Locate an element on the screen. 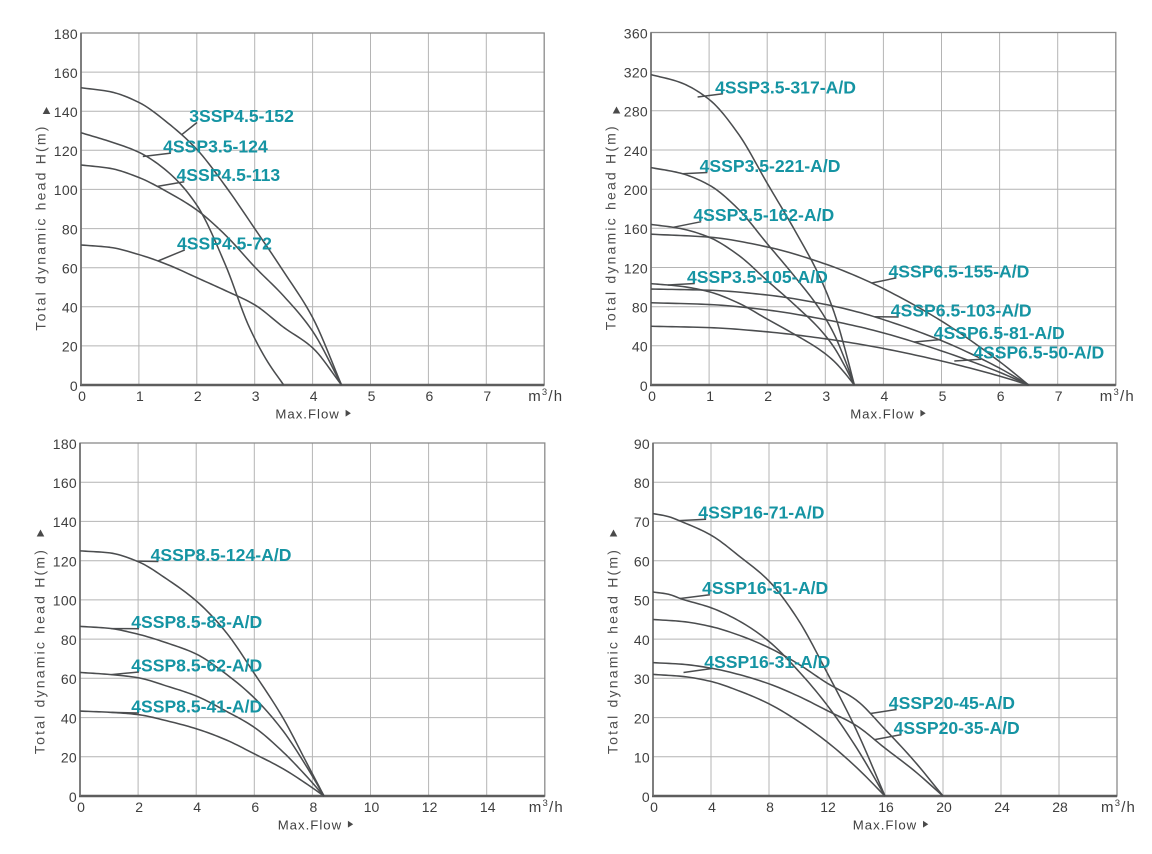 The width and height of the screenshot is (1152, 854). svg-text: 4SSP6.5-81-A/D is located at coordinates (999, 333).